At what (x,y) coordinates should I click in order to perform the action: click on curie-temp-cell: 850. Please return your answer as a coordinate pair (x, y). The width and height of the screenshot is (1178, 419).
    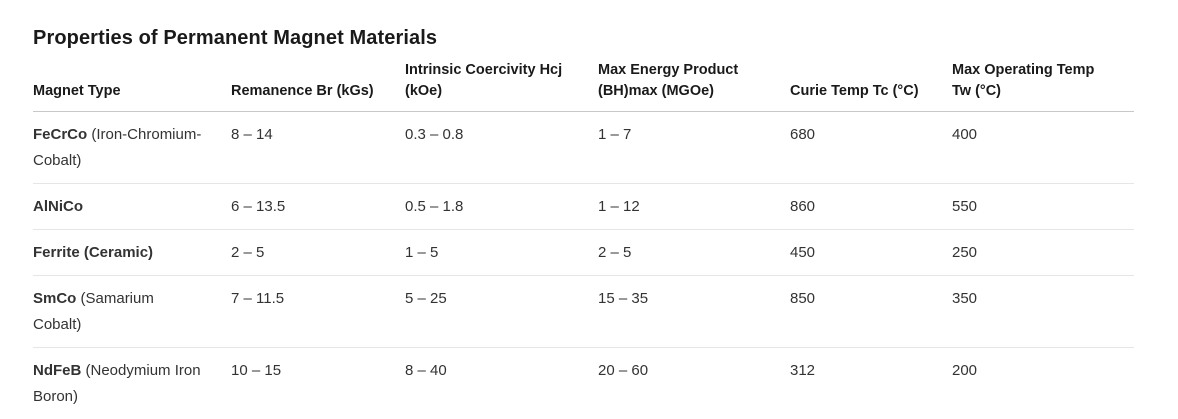
    Looking at the image, I should click on (871, 311).